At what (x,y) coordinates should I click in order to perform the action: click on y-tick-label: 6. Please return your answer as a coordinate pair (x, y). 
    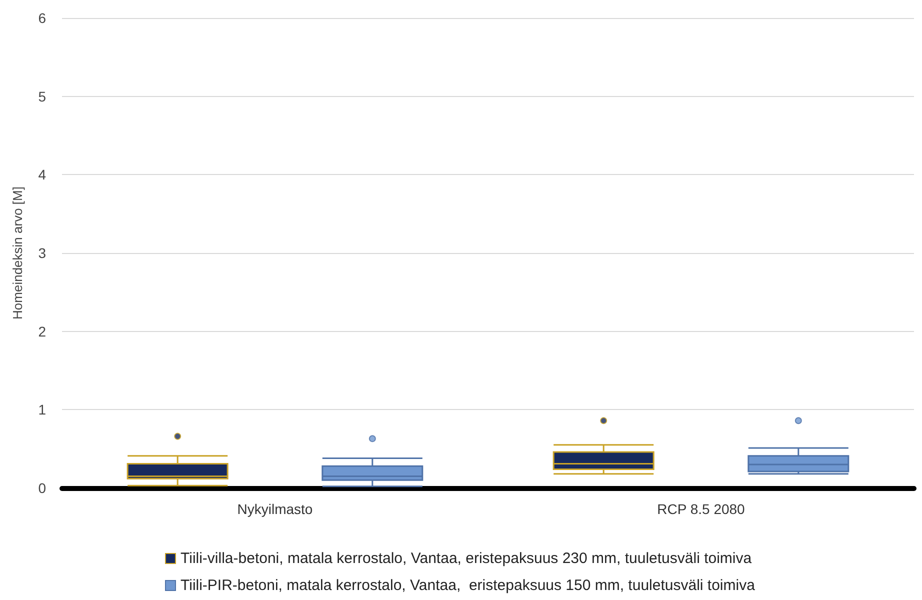
    Looking at the image, I should click on (42, 18).